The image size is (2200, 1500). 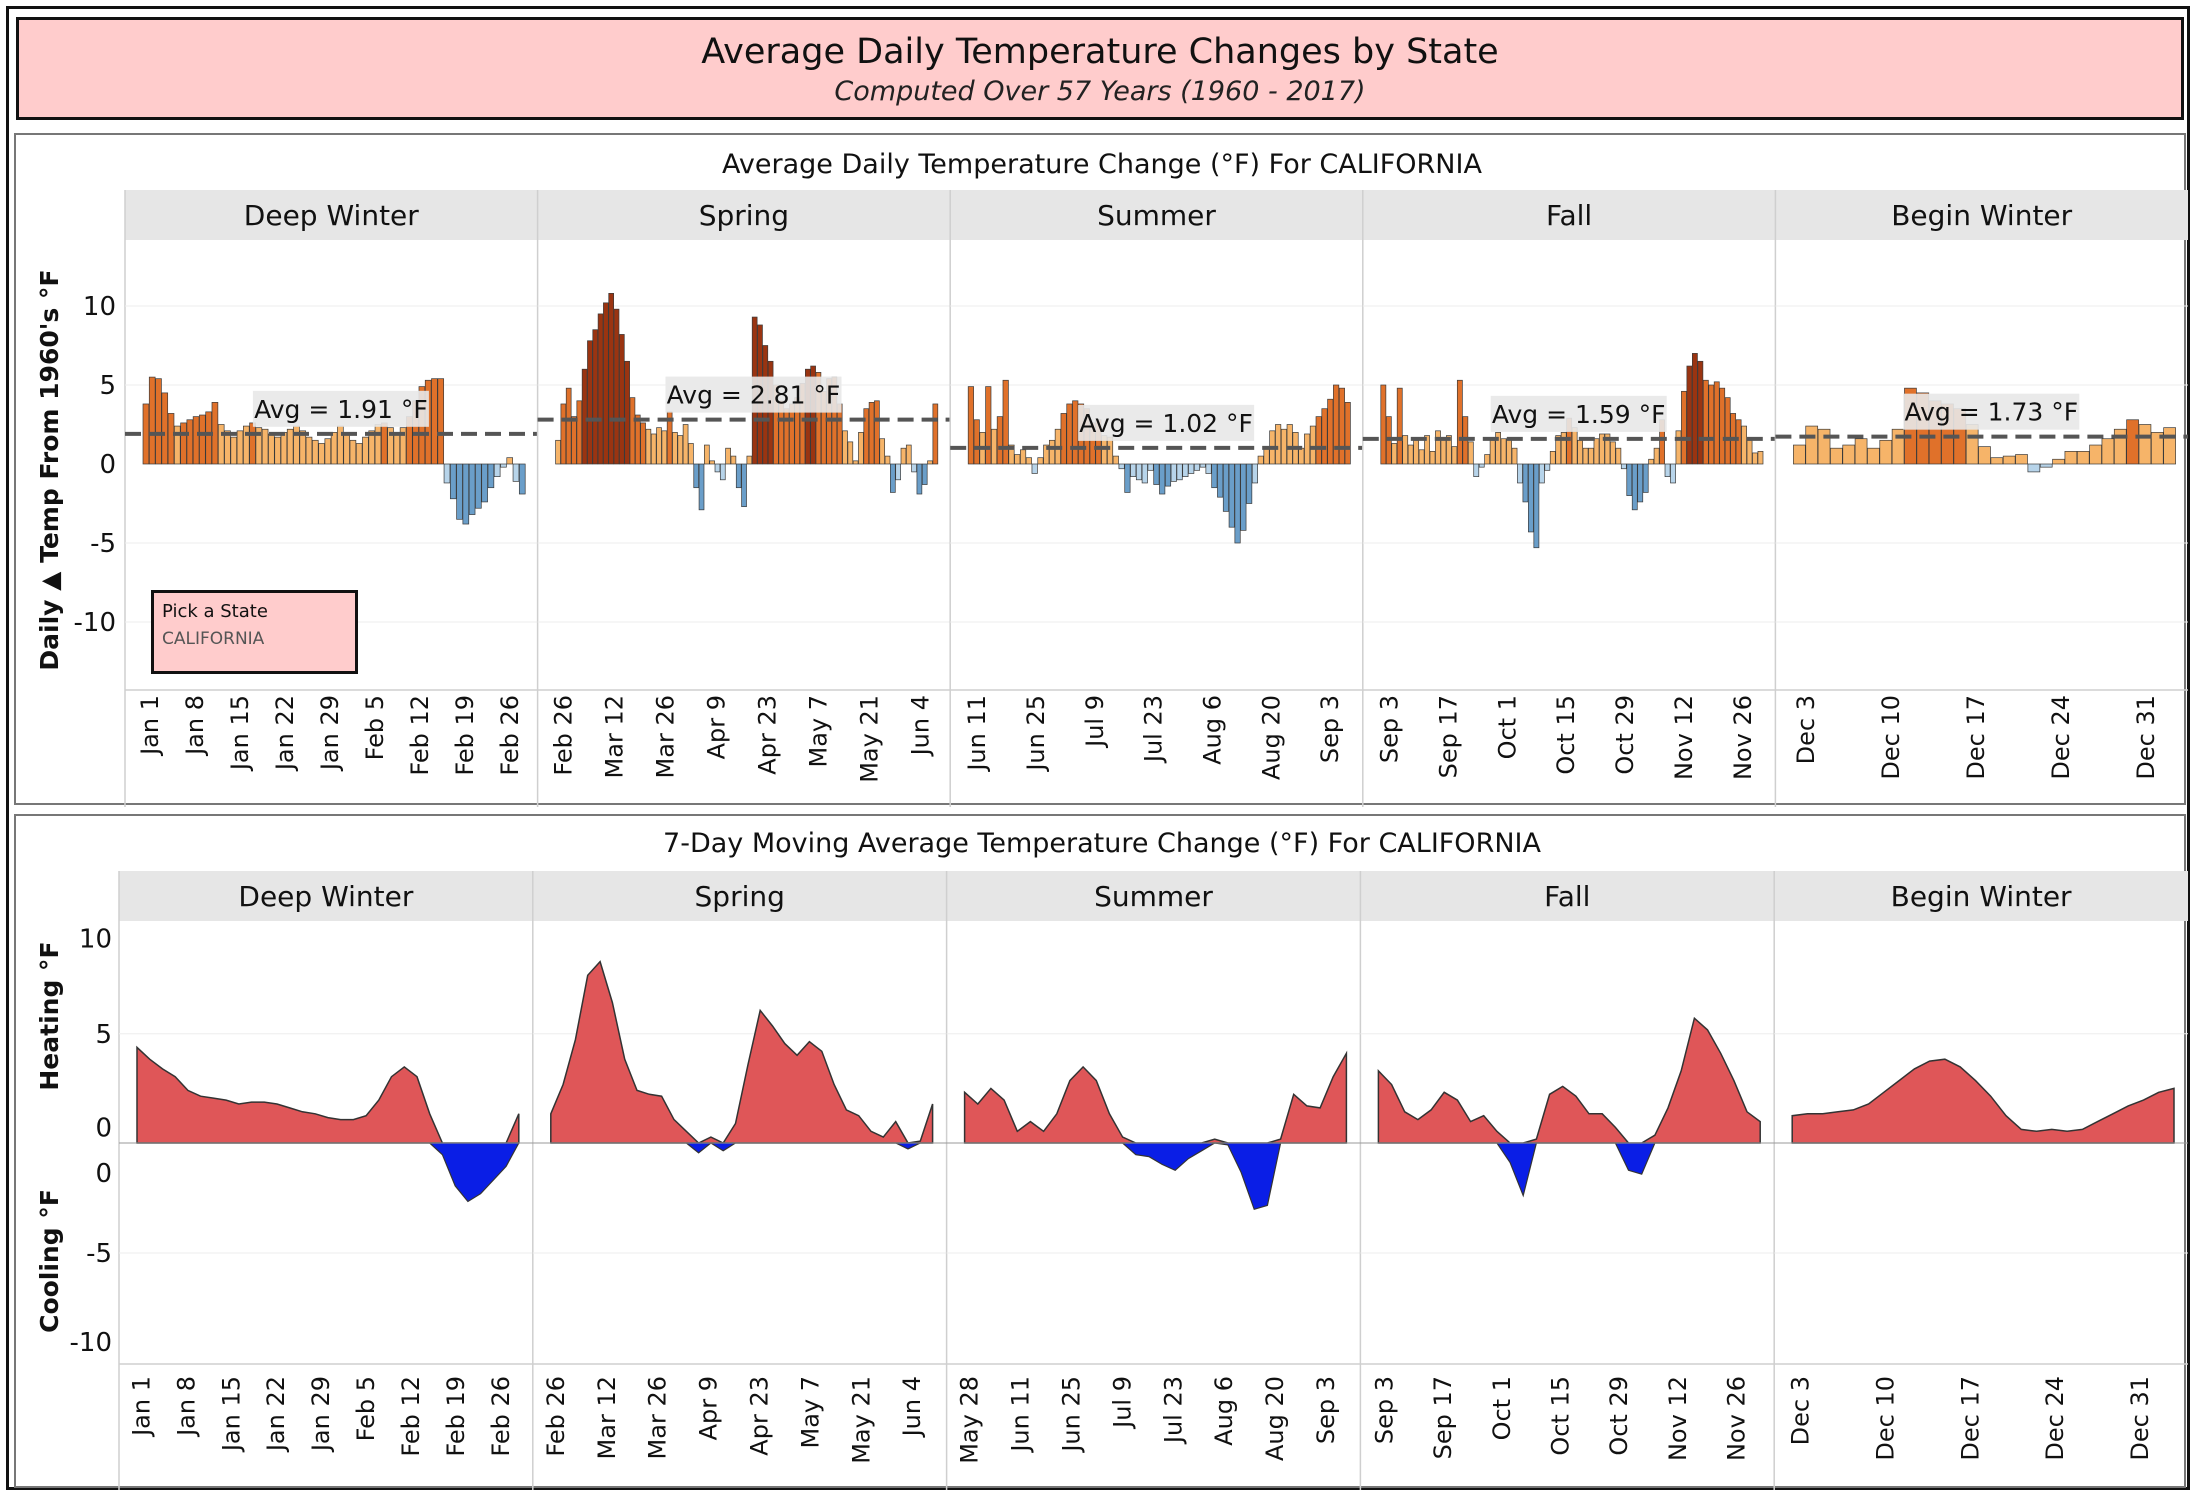 I want to click on x-tick-label: Oct 29, so click(x=1625, y=735).